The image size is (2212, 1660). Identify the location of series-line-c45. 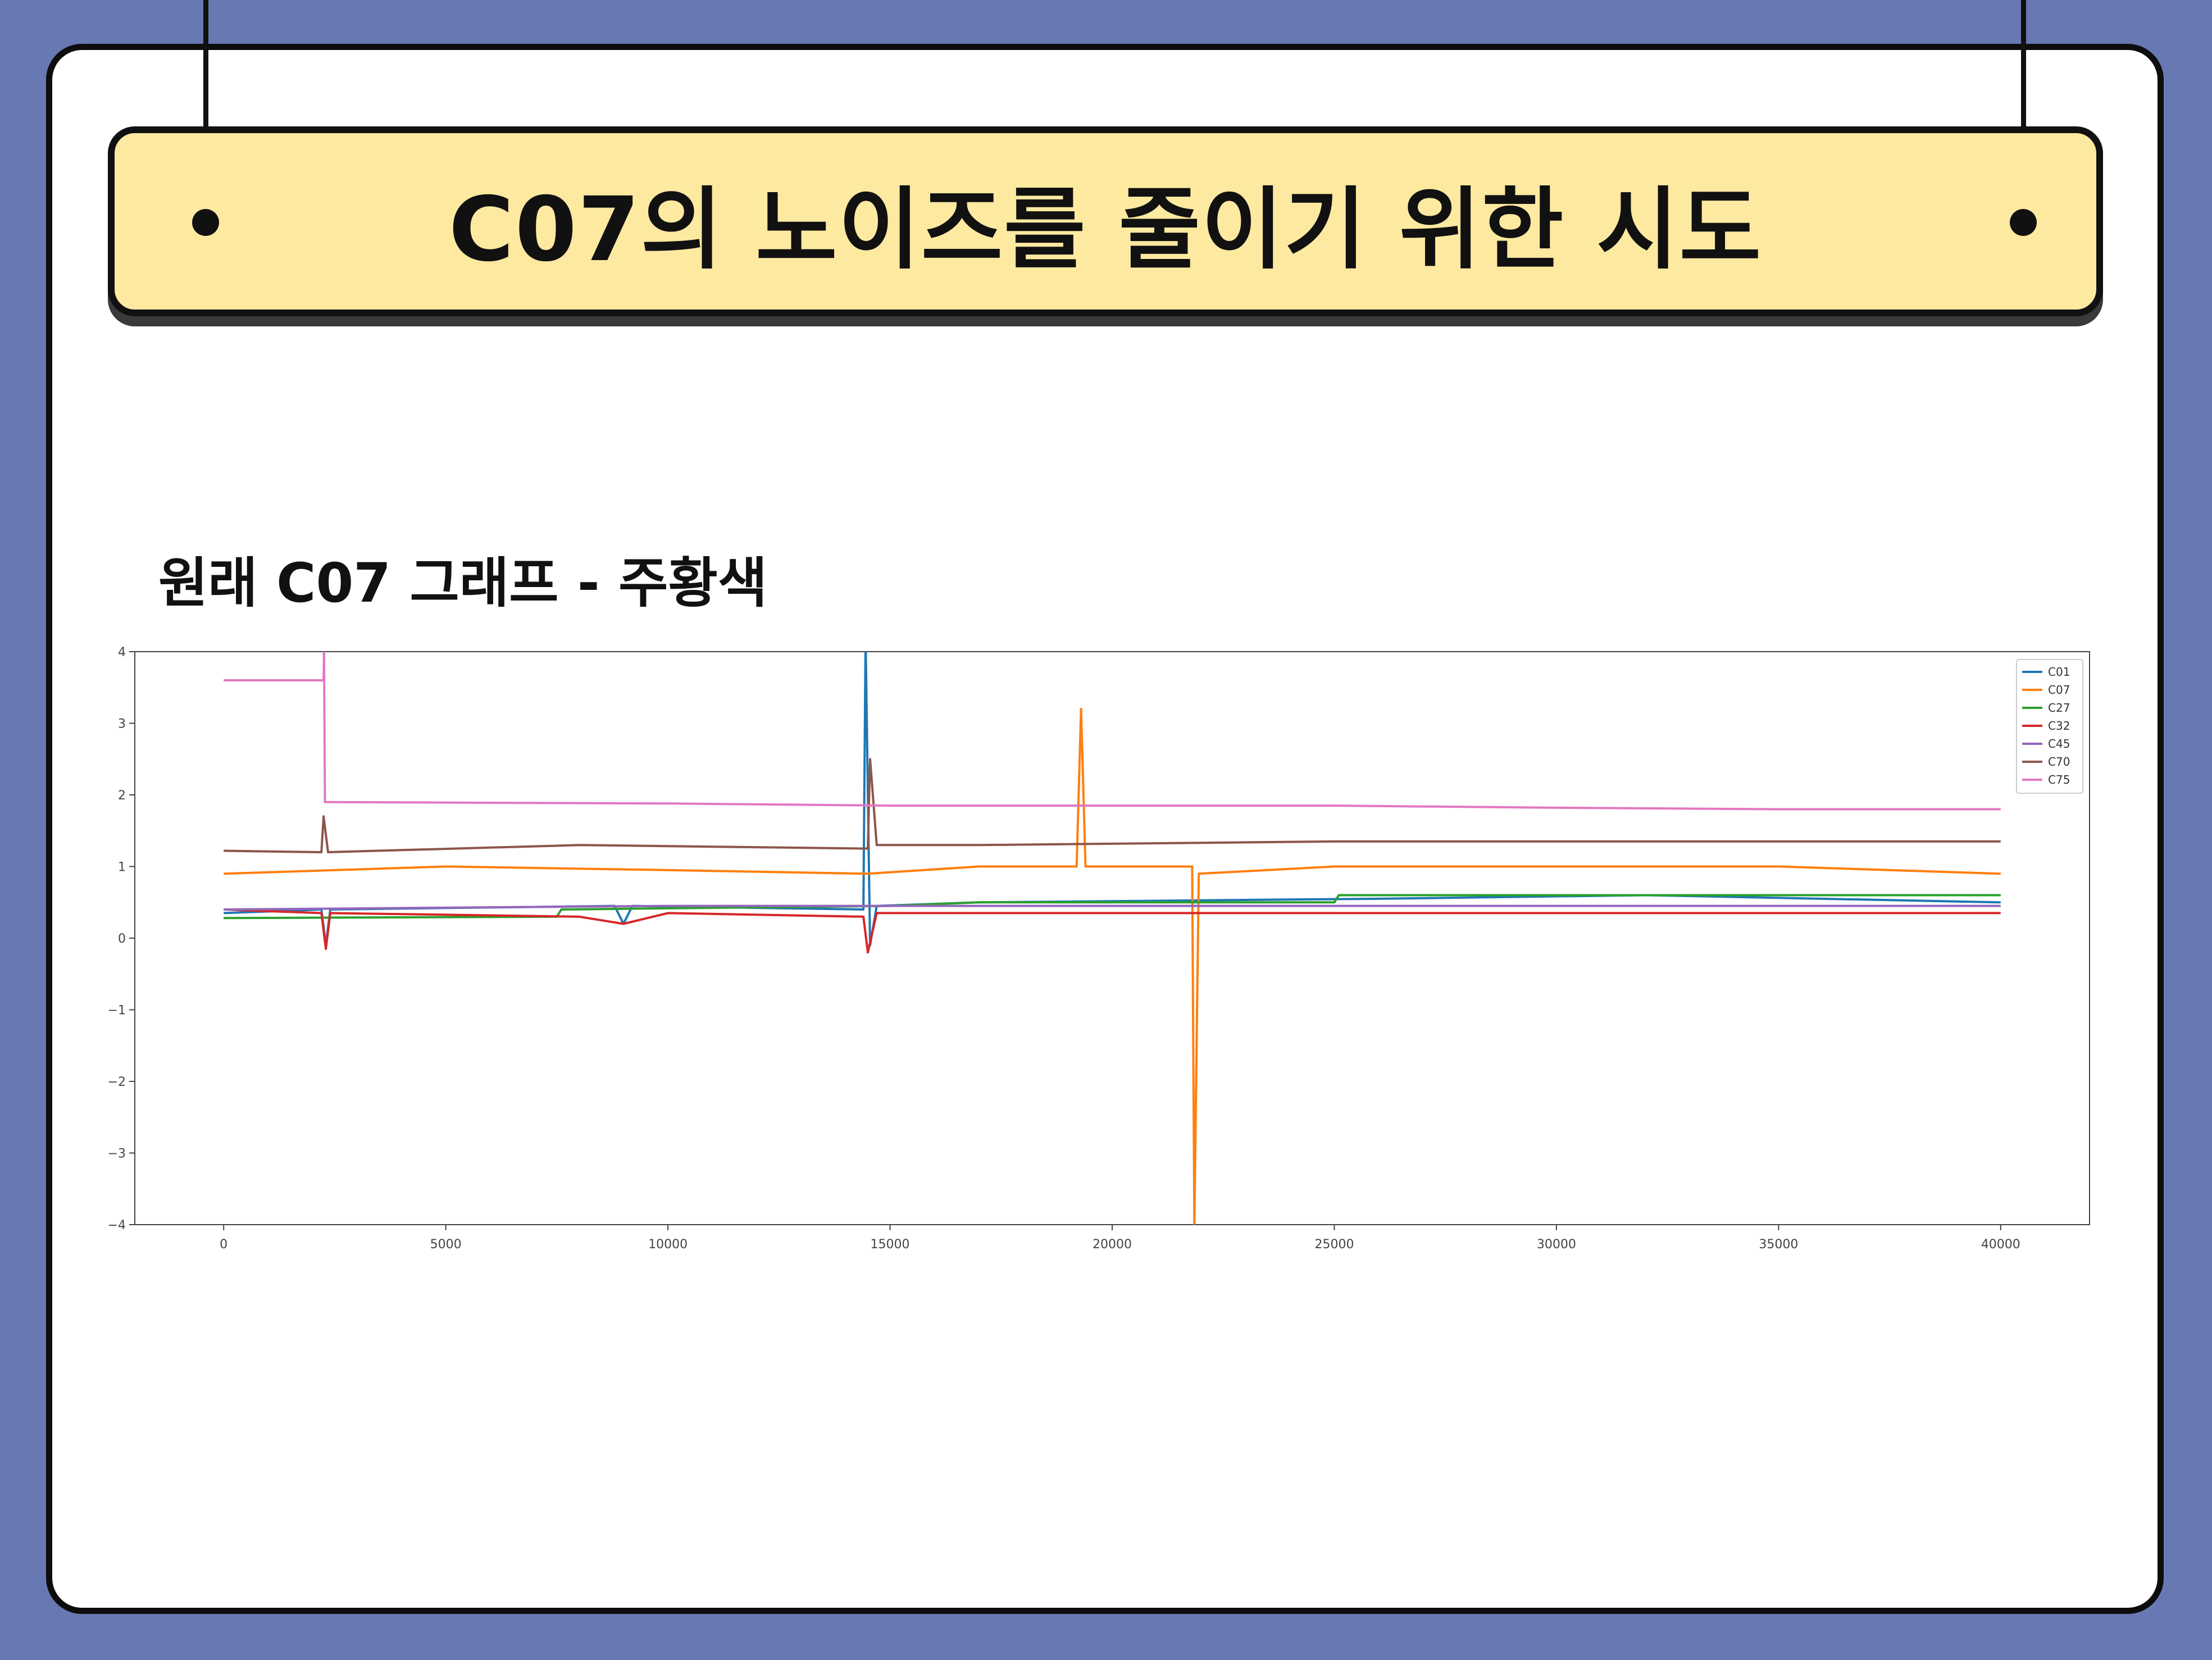
(1112, 907).